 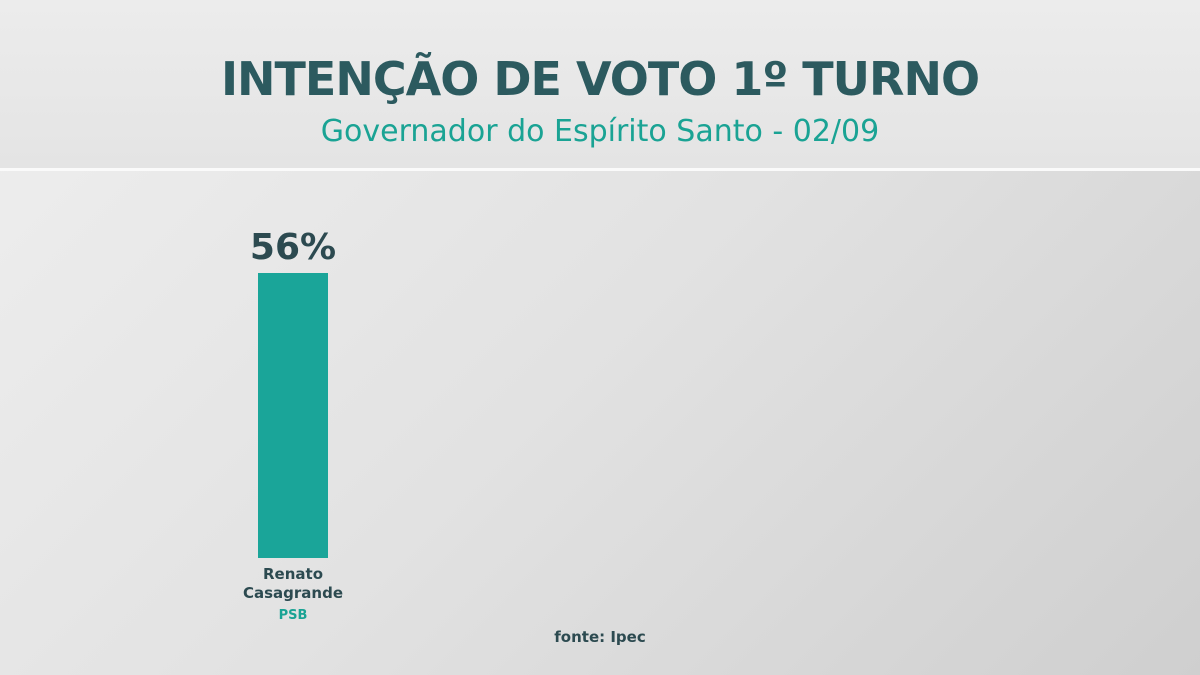 What do you see at coordinates (600, 131) in the screenshot?
I see `chart-subtitle: Governador do Espírito Santo - 02/09` at bounding box center [600, 131].